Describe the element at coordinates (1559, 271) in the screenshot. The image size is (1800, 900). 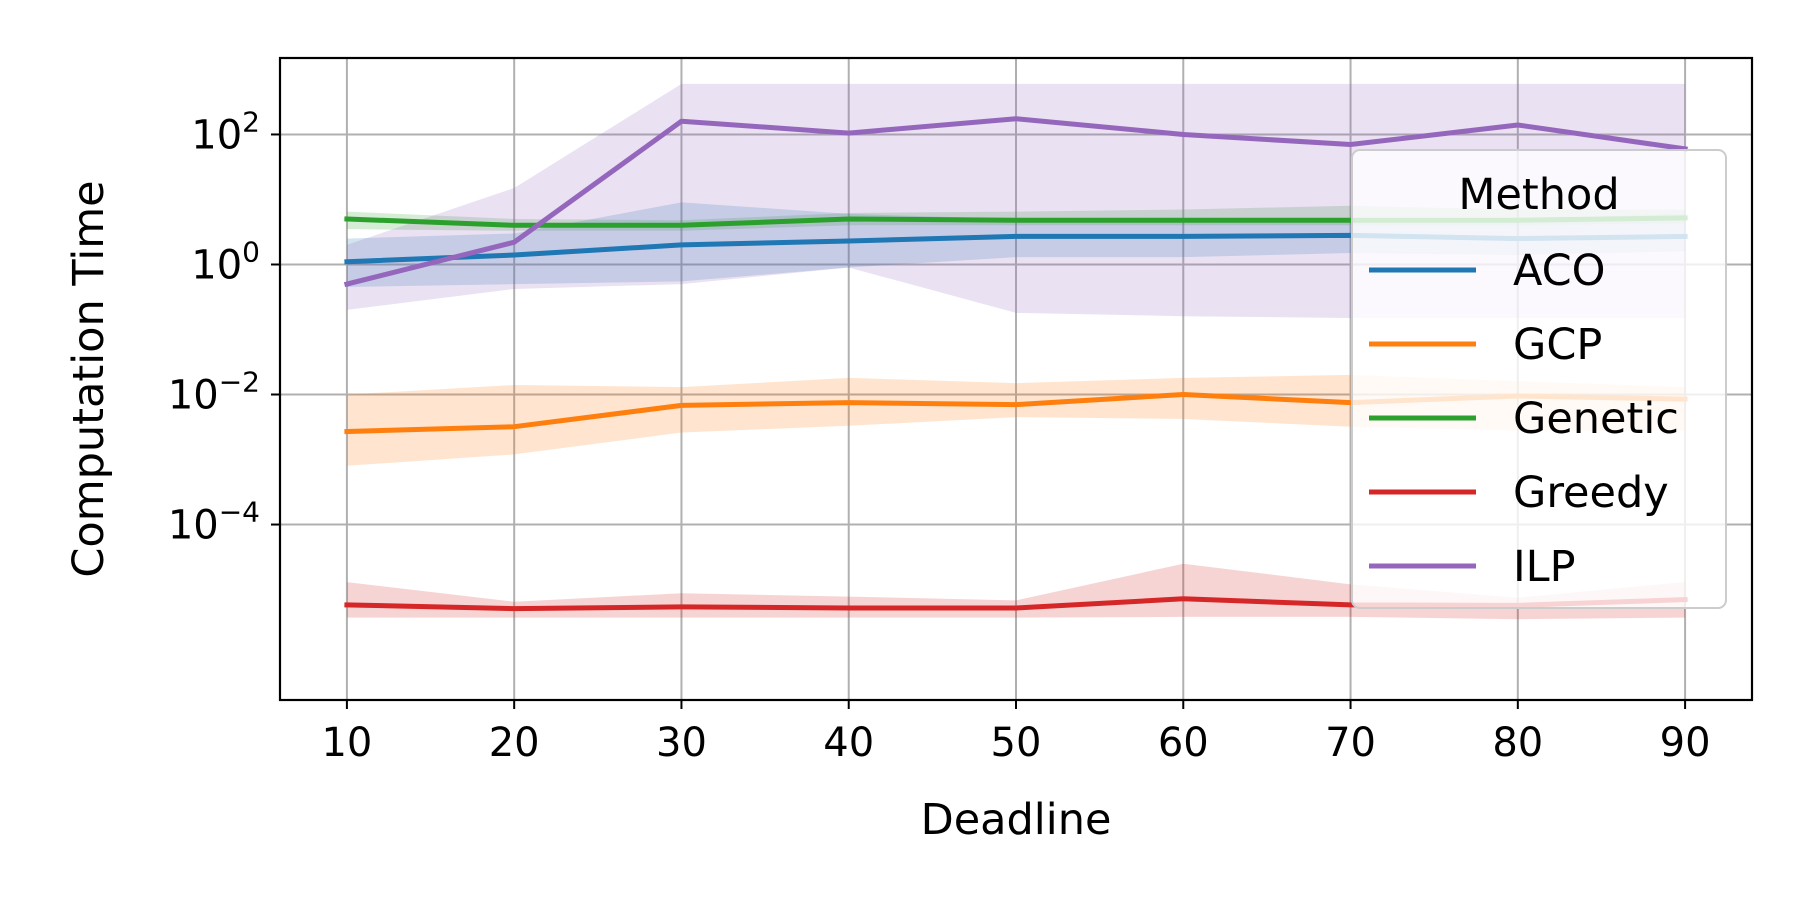
I see `legend-label-aco: ACO` at that location.